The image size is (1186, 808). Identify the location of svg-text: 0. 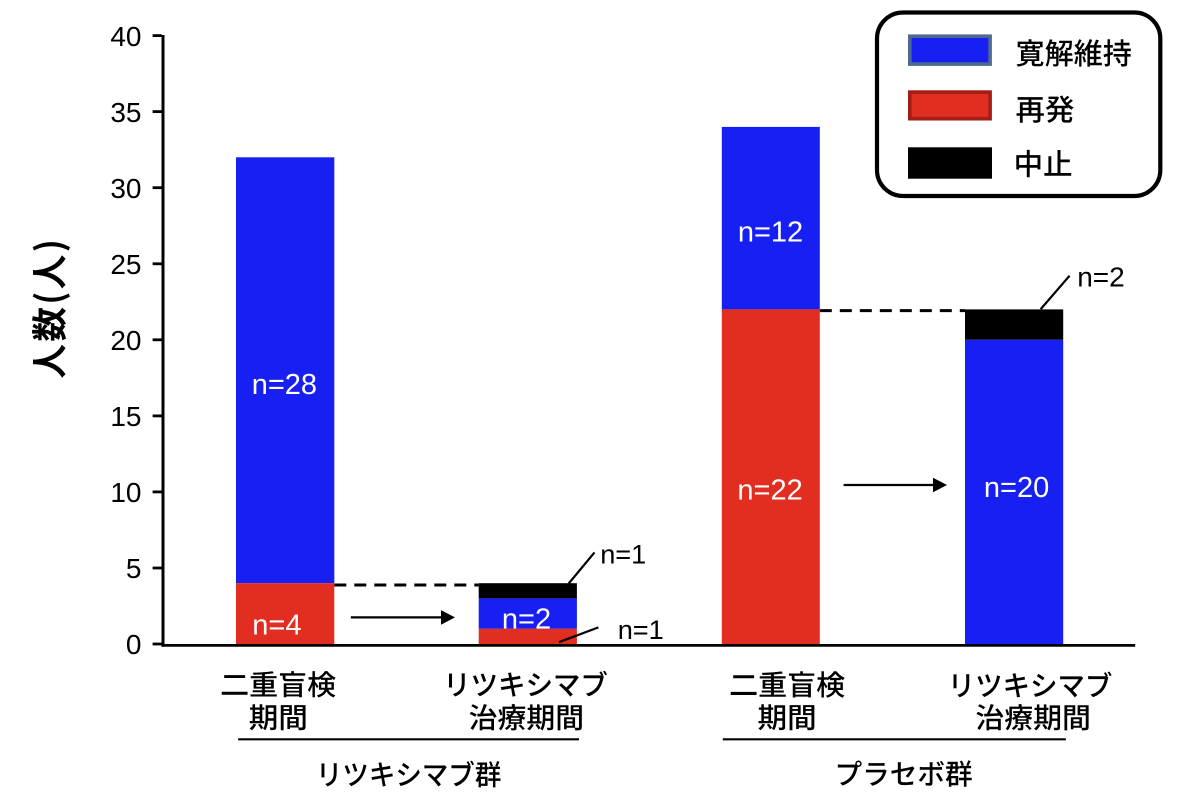
(134, 644).